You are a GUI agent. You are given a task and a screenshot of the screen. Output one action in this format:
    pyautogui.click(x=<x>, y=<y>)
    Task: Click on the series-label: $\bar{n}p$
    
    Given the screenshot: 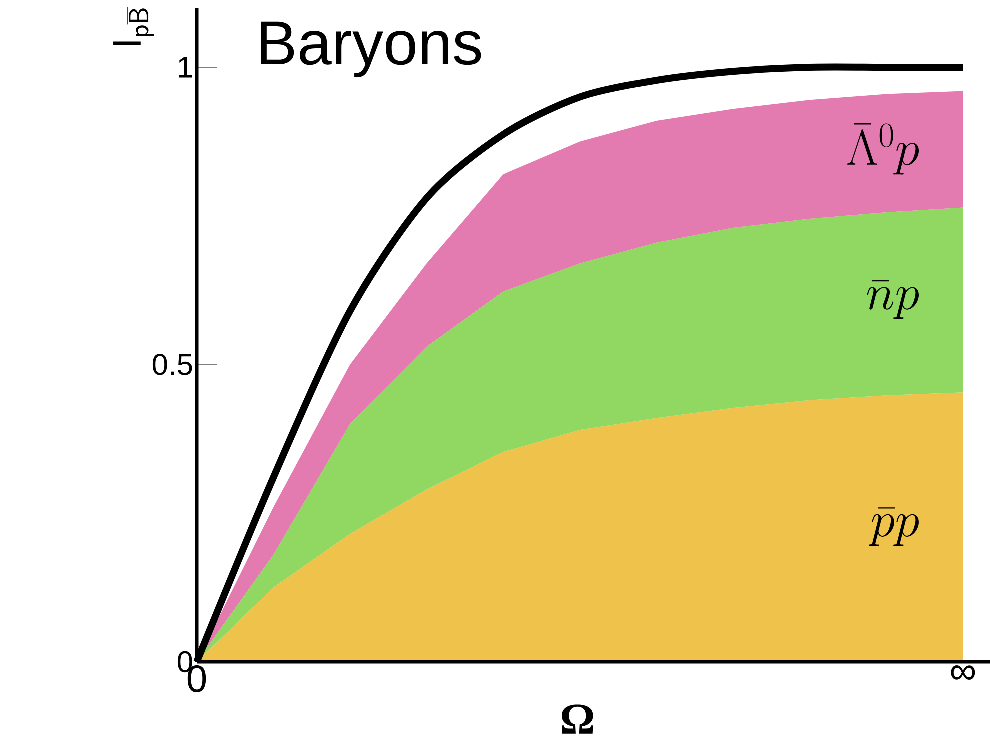 What is the action you would take?
    pyautogui.click(x=893, y=300)
    